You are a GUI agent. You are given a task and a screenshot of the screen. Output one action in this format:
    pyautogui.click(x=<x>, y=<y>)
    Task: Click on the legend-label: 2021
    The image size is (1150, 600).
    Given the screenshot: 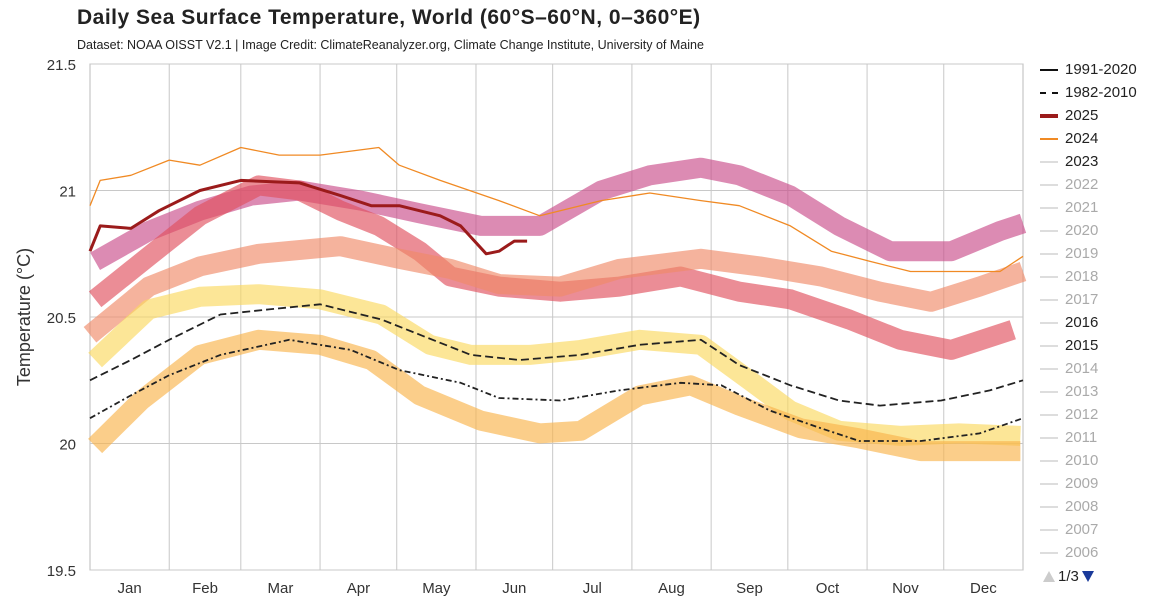 What is the action you would take?
    pyautogui.click(x=1082, y=207)
    